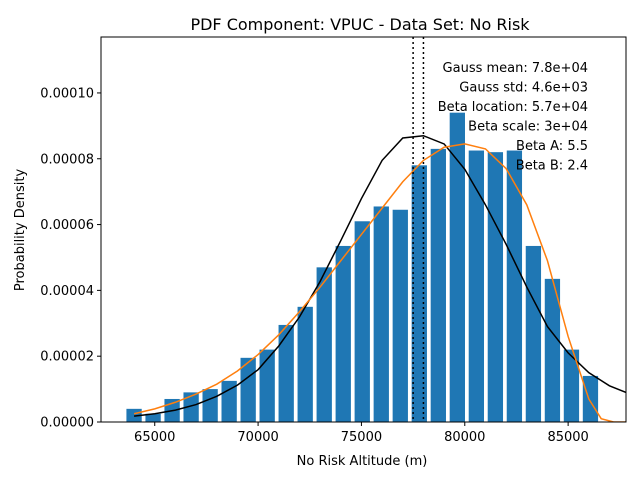 This screenshot has height=485, width=640. What do you see at coordinates (362, 461) in the screenshot?
I see `x-axis-label: No Risk Altitude (m)` at bounding box center [362, 461].